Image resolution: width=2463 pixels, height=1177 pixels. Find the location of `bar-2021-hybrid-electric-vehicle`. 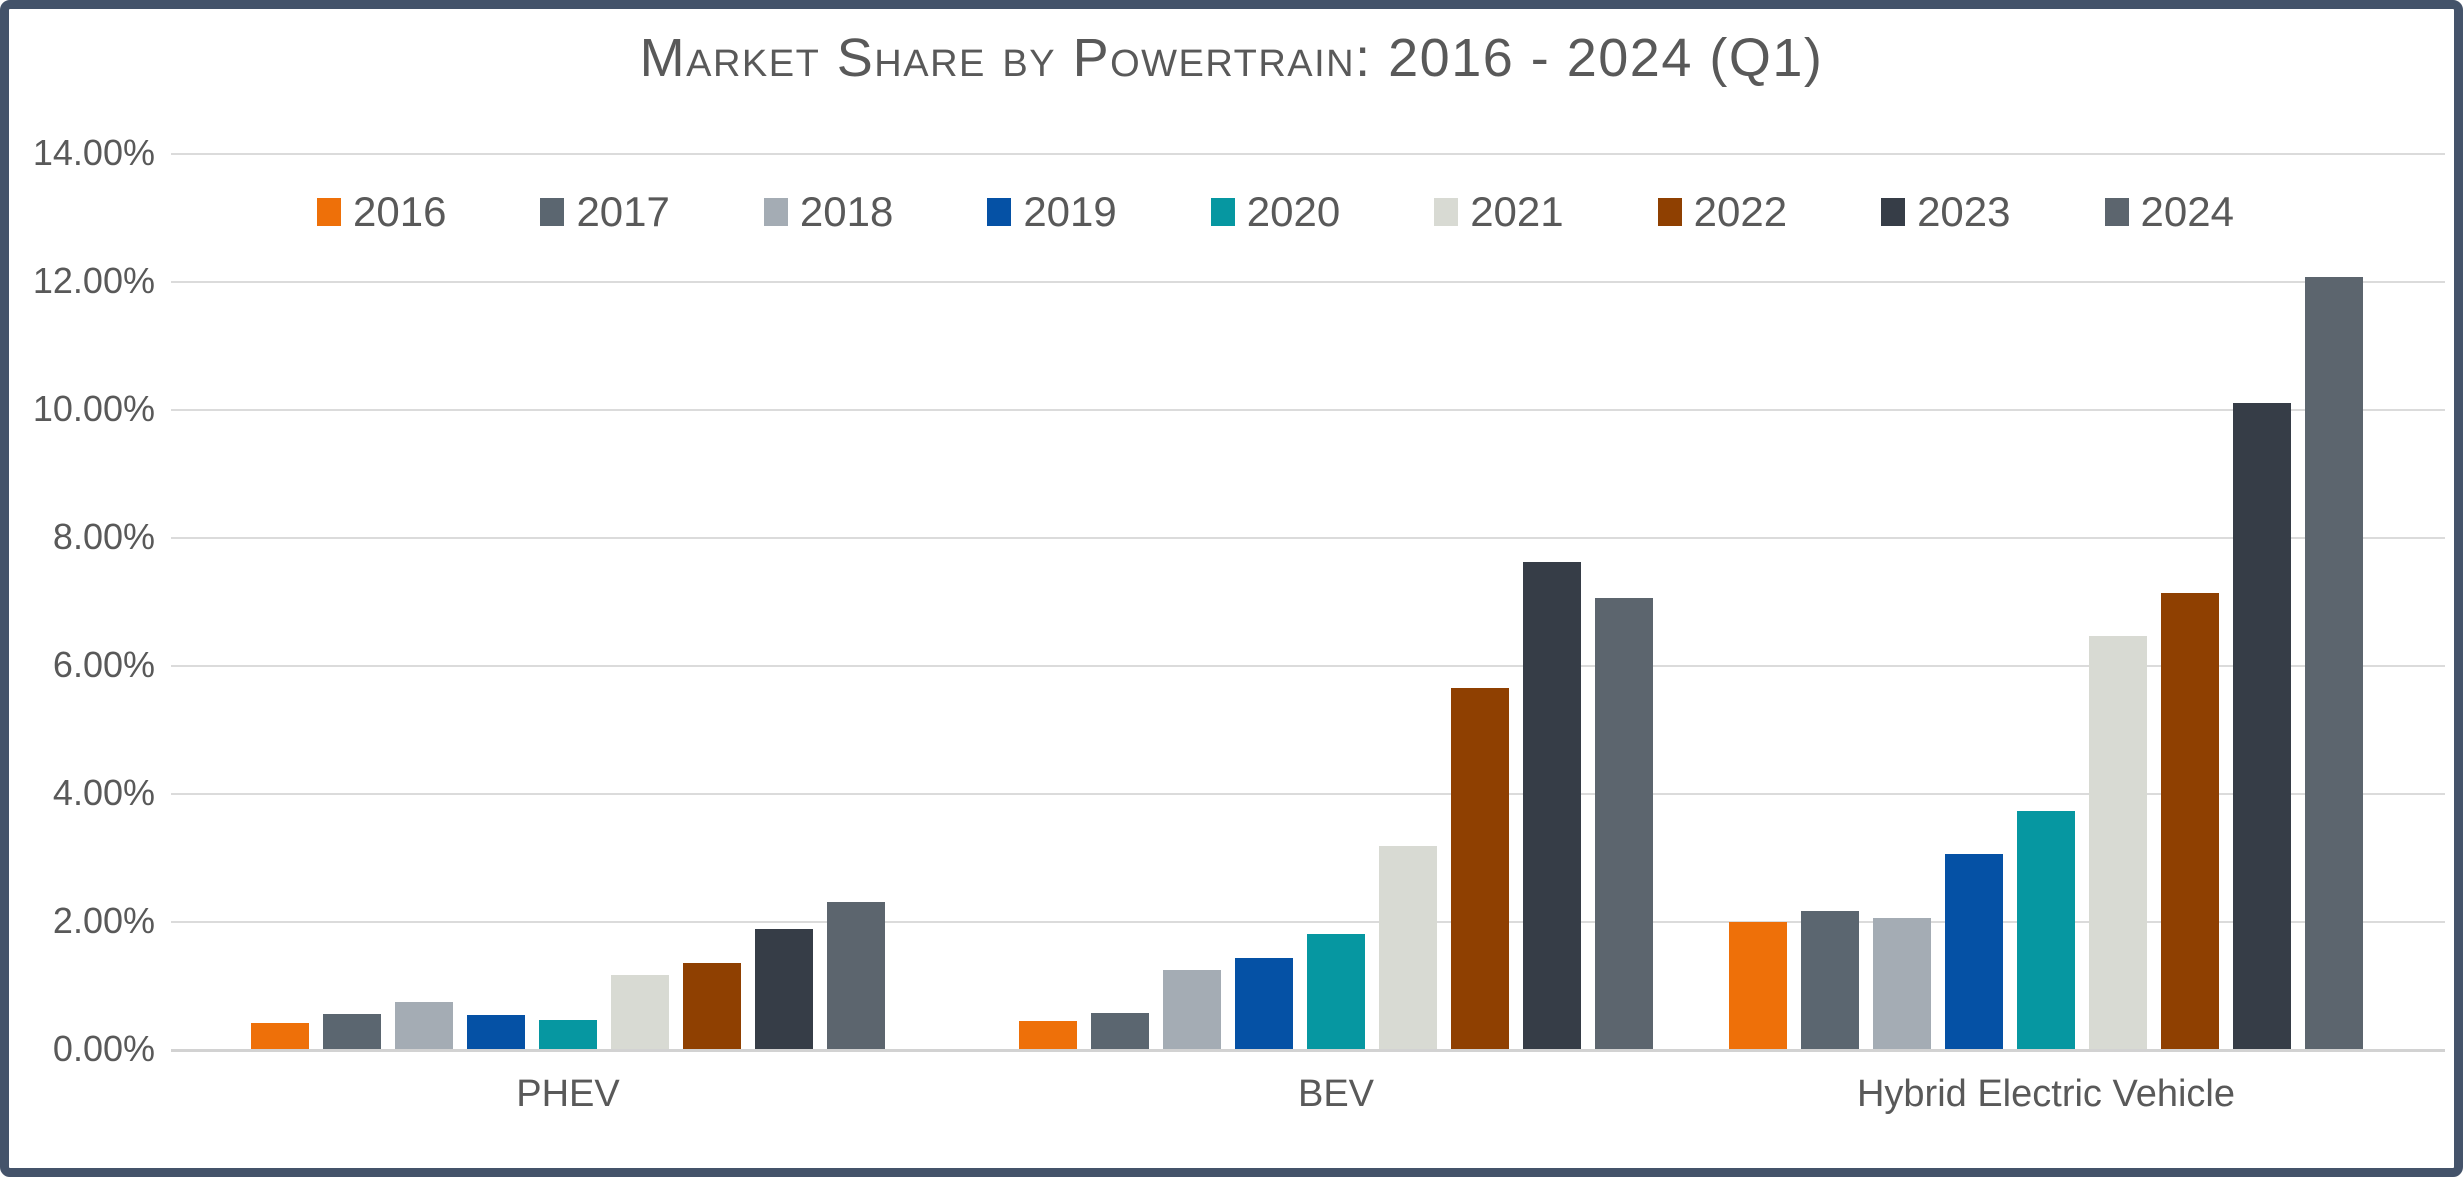

bar-2021-hybrid-electric-vehicle is located at coordinates (2118, 842).